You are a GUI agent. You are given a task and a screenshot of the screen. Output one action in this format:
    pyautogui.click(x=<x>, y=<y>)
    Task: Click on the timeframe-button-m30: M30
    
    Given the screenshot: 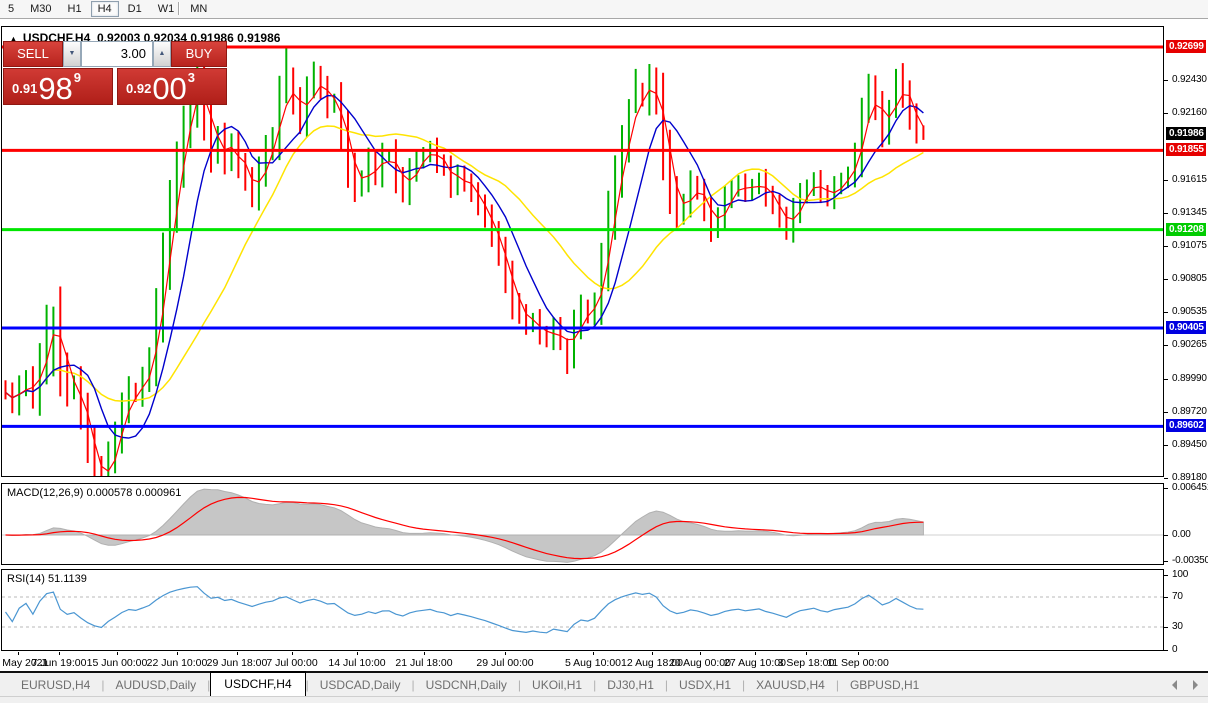 What is the action you would take?
    pyautogui.click(x=41, y=9)
    